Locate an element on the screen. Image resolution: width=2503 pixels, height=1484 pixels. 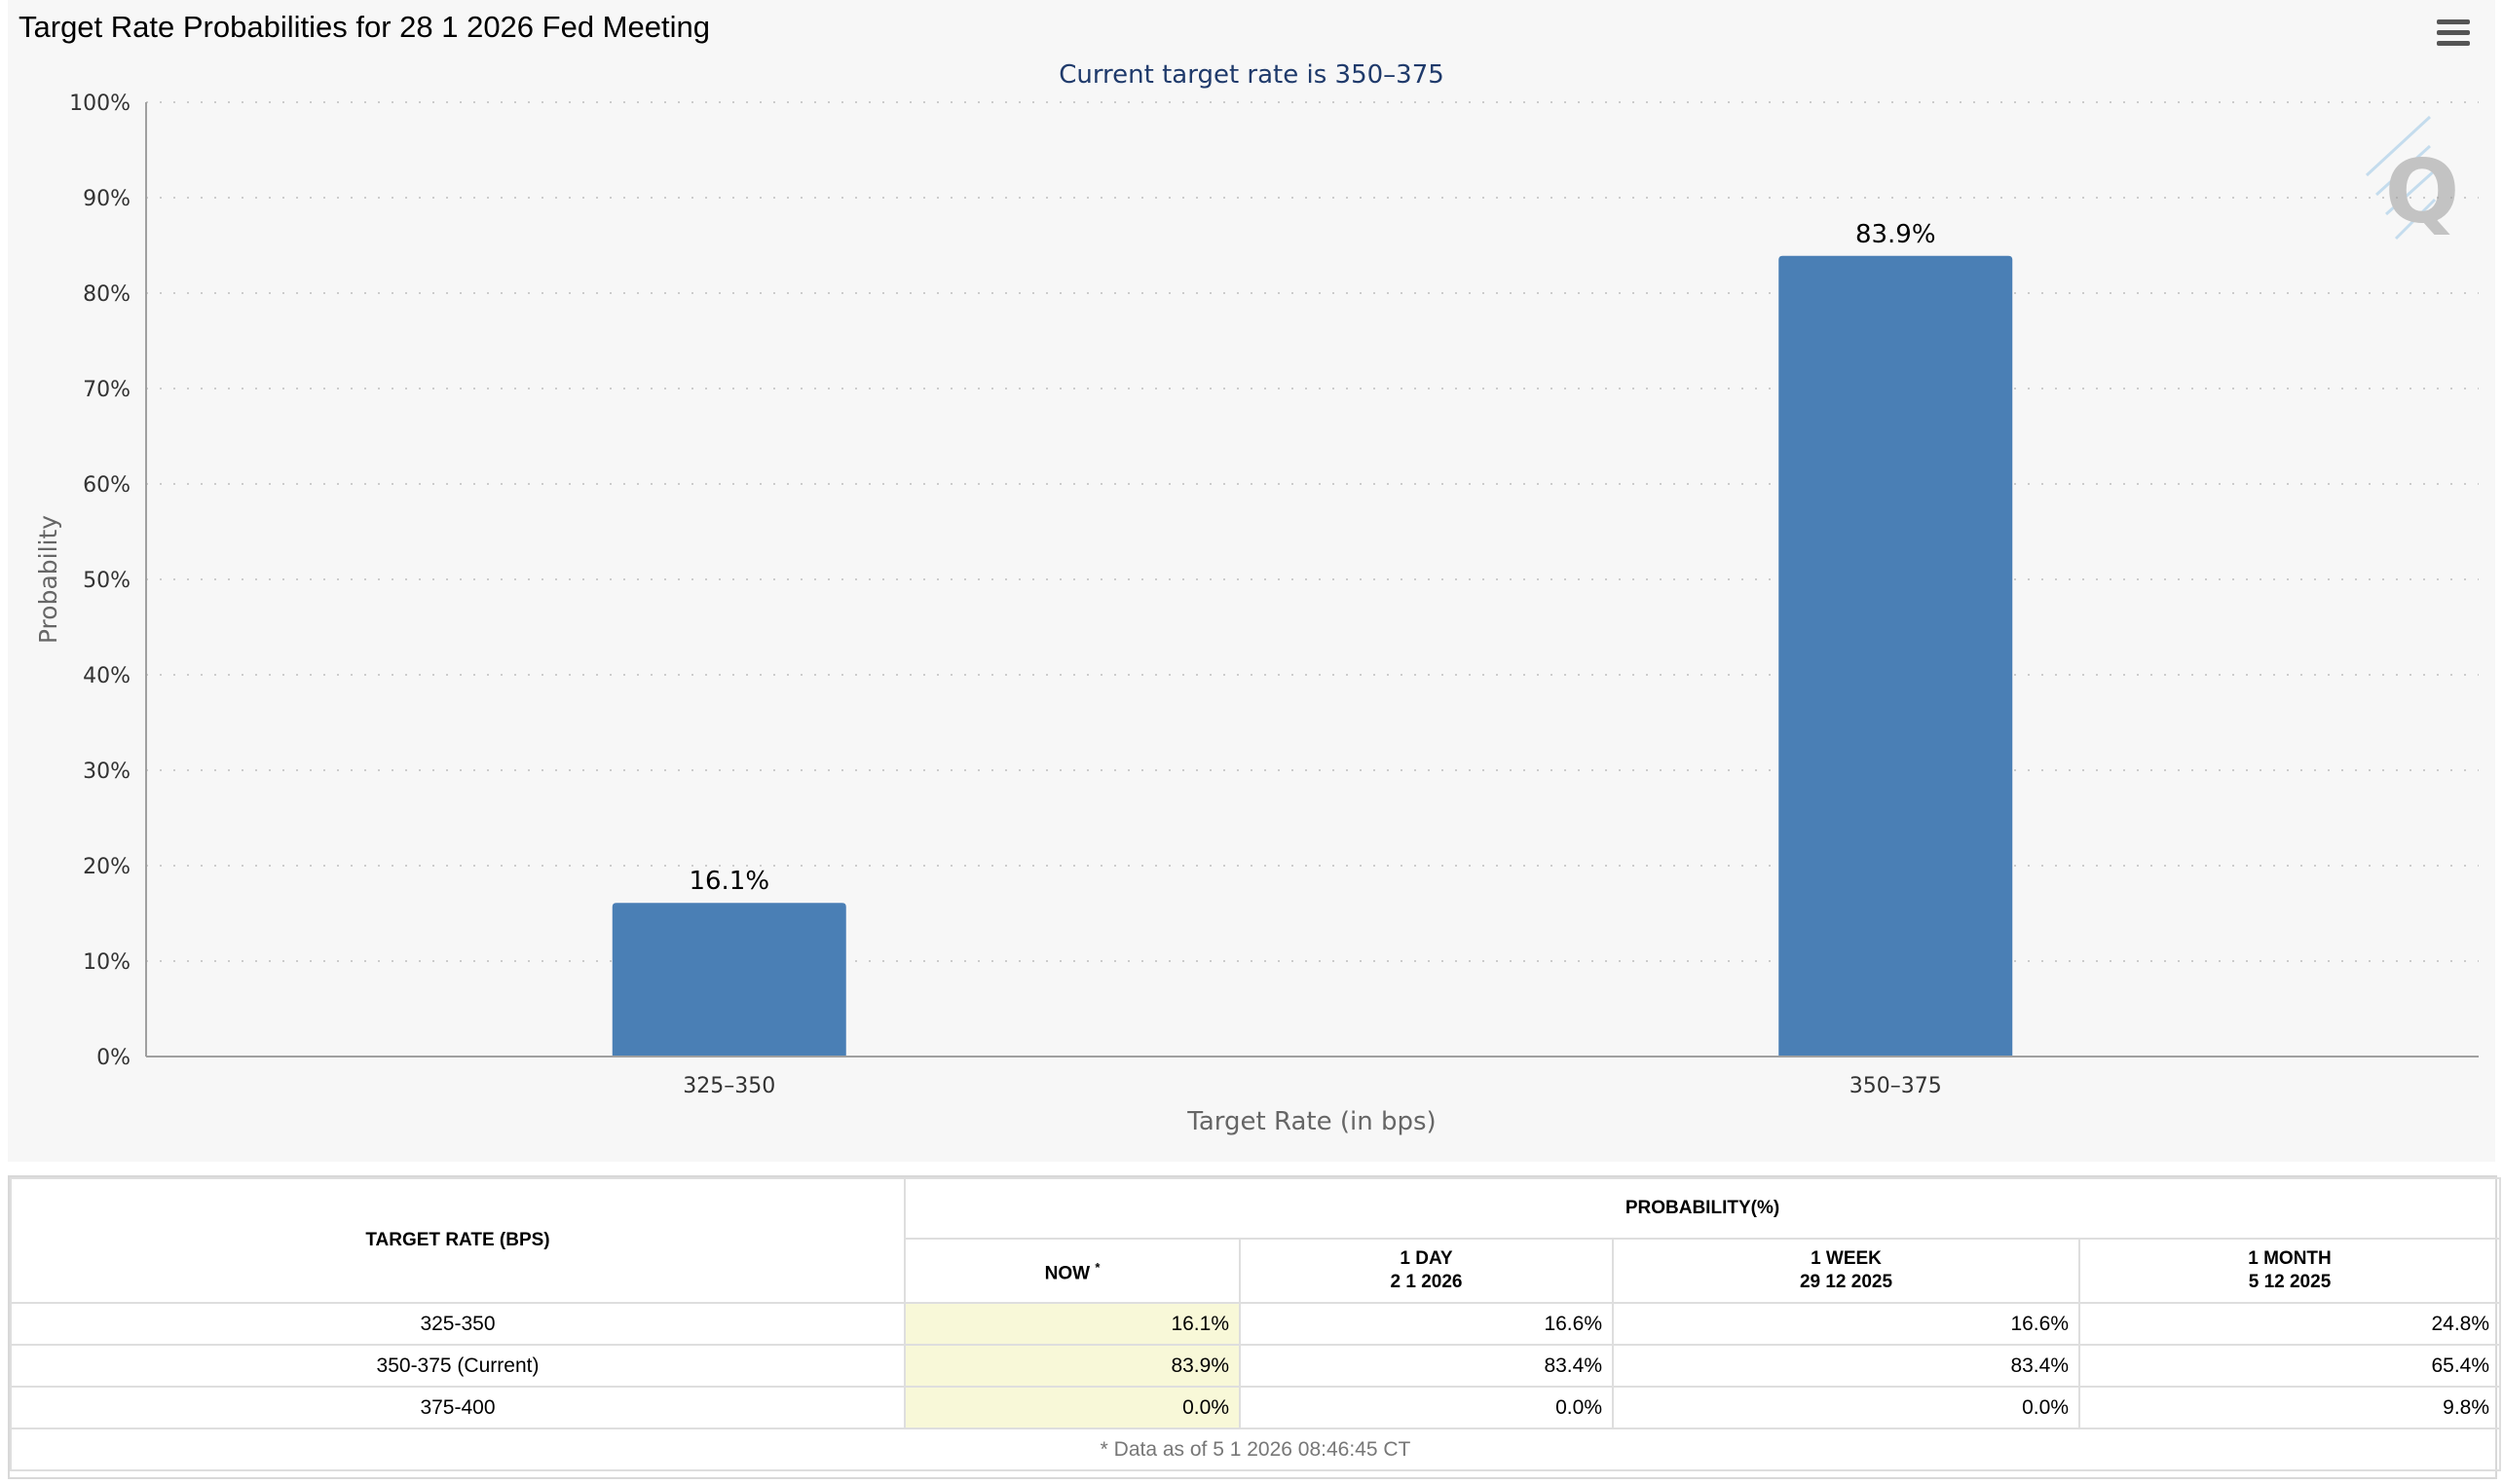
column-header-2: 1 WEEK 29 12 2025 is located at coordinates (1846, 1271).